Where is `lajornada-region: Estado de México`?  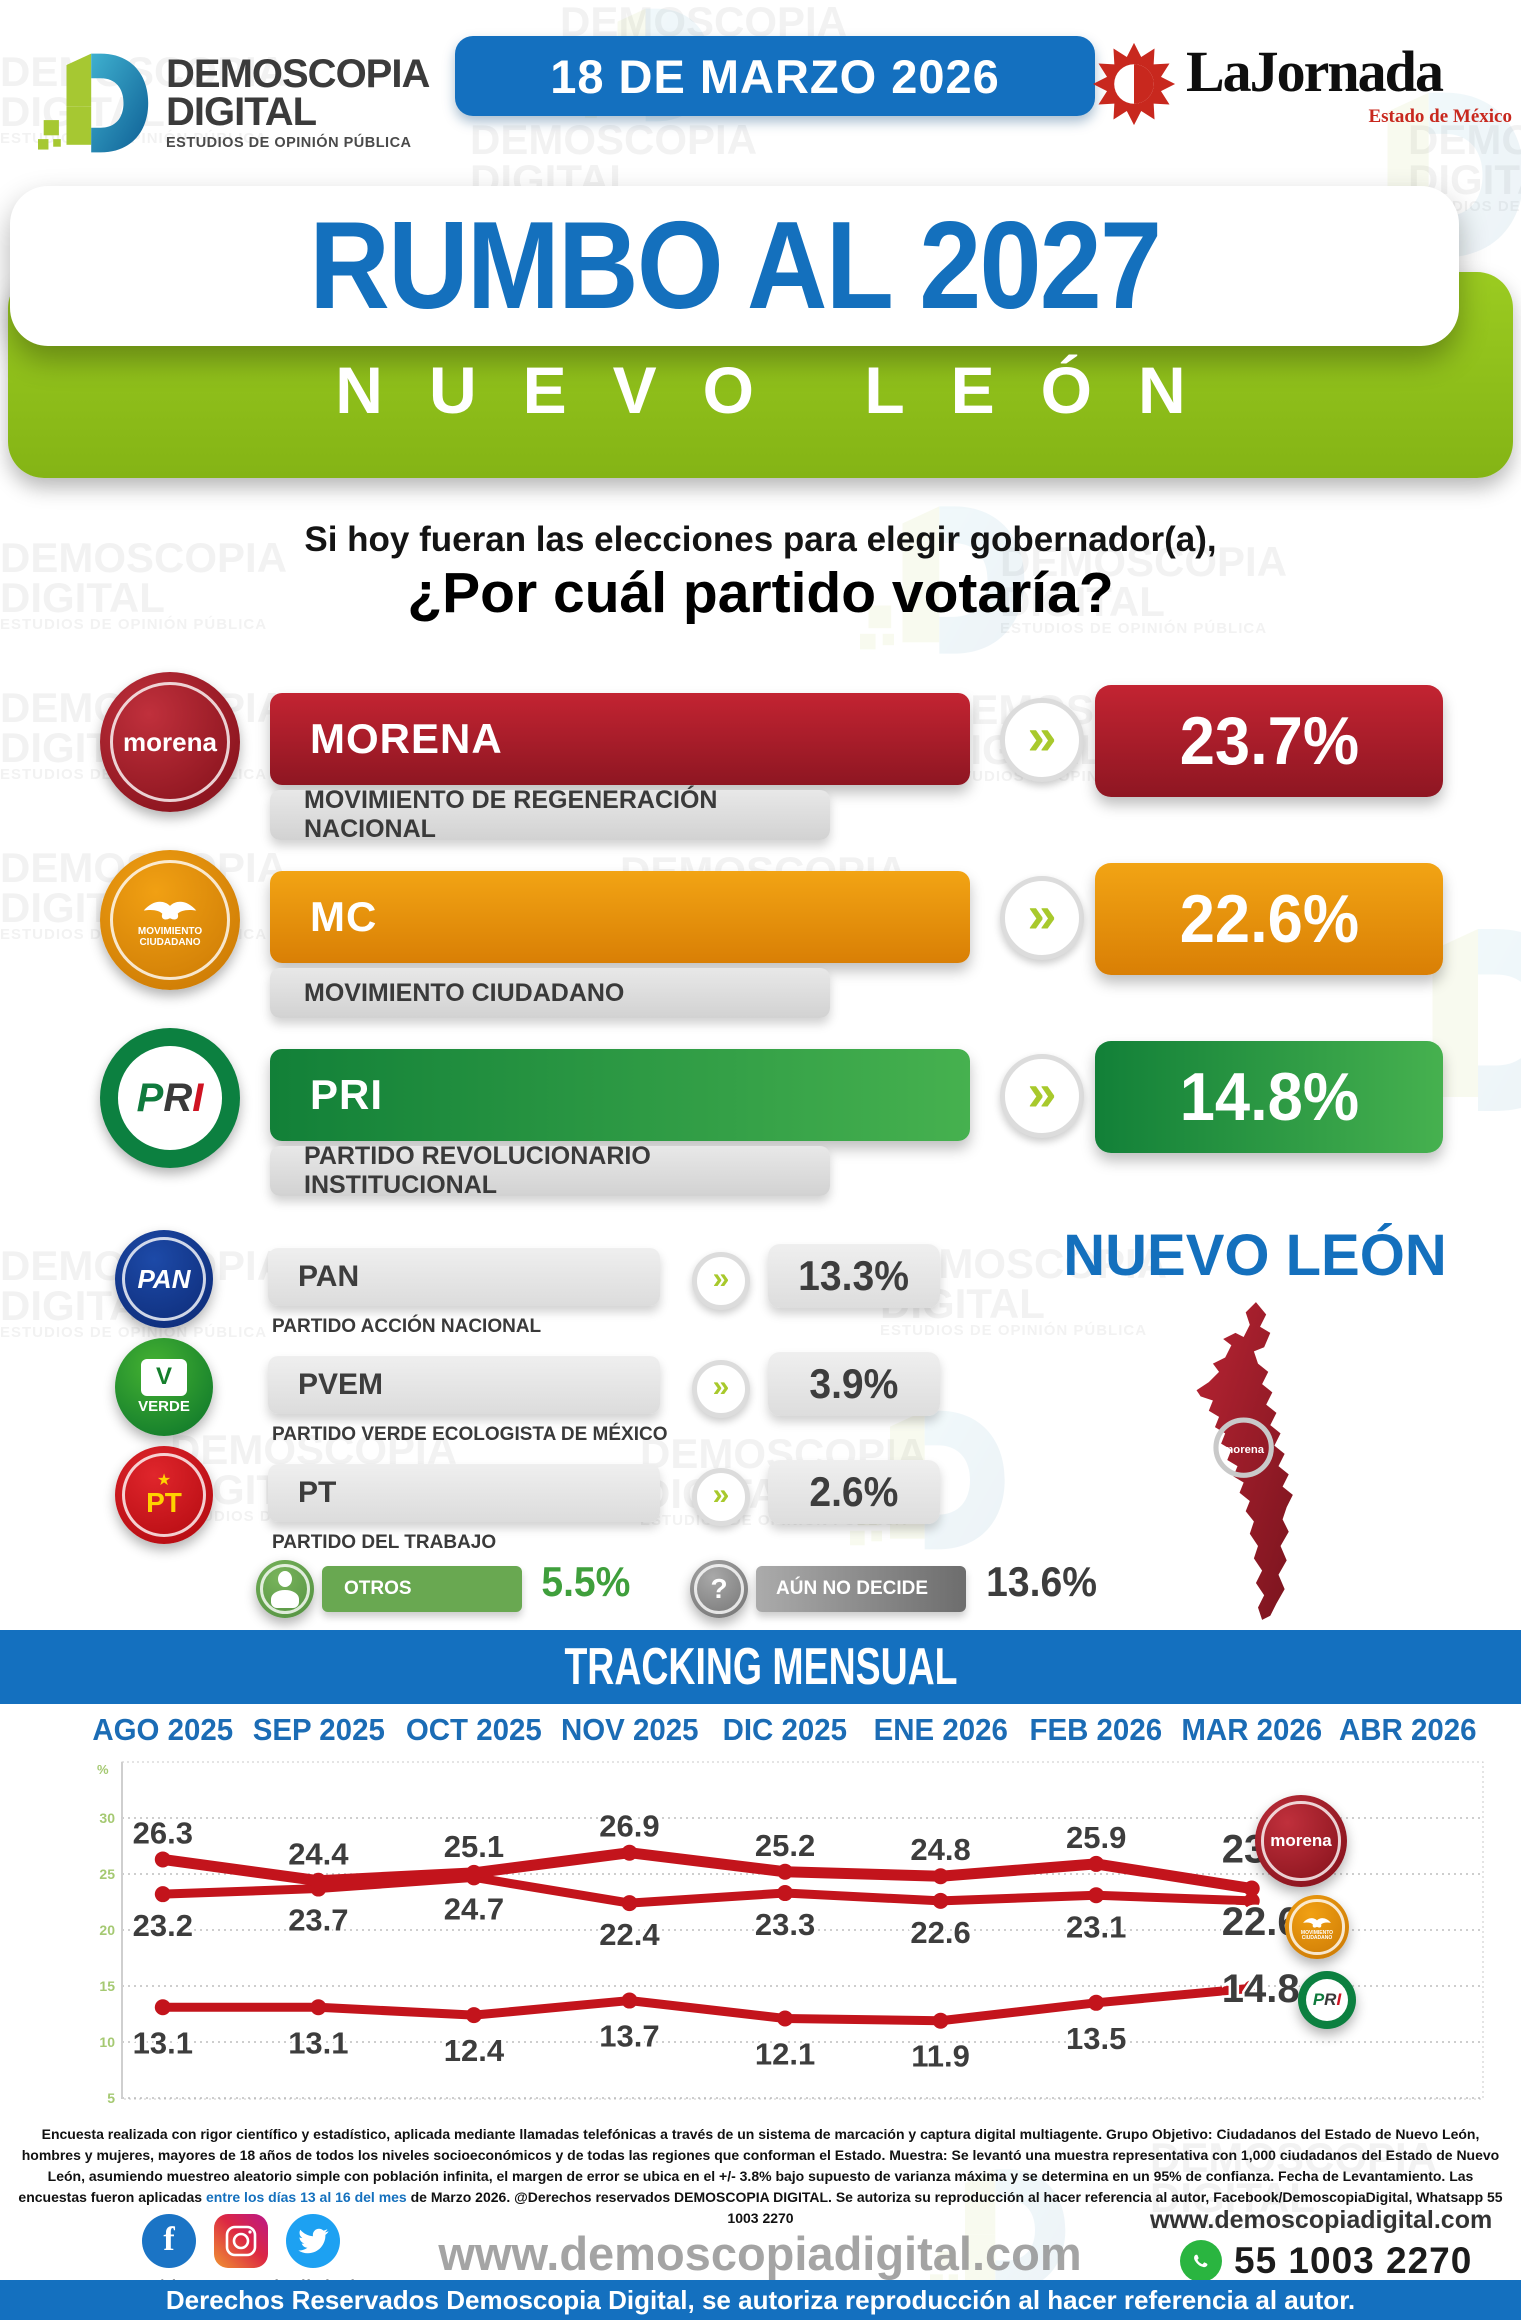
lajornada-region: Estado de México is located at coordinates (1440, 116).